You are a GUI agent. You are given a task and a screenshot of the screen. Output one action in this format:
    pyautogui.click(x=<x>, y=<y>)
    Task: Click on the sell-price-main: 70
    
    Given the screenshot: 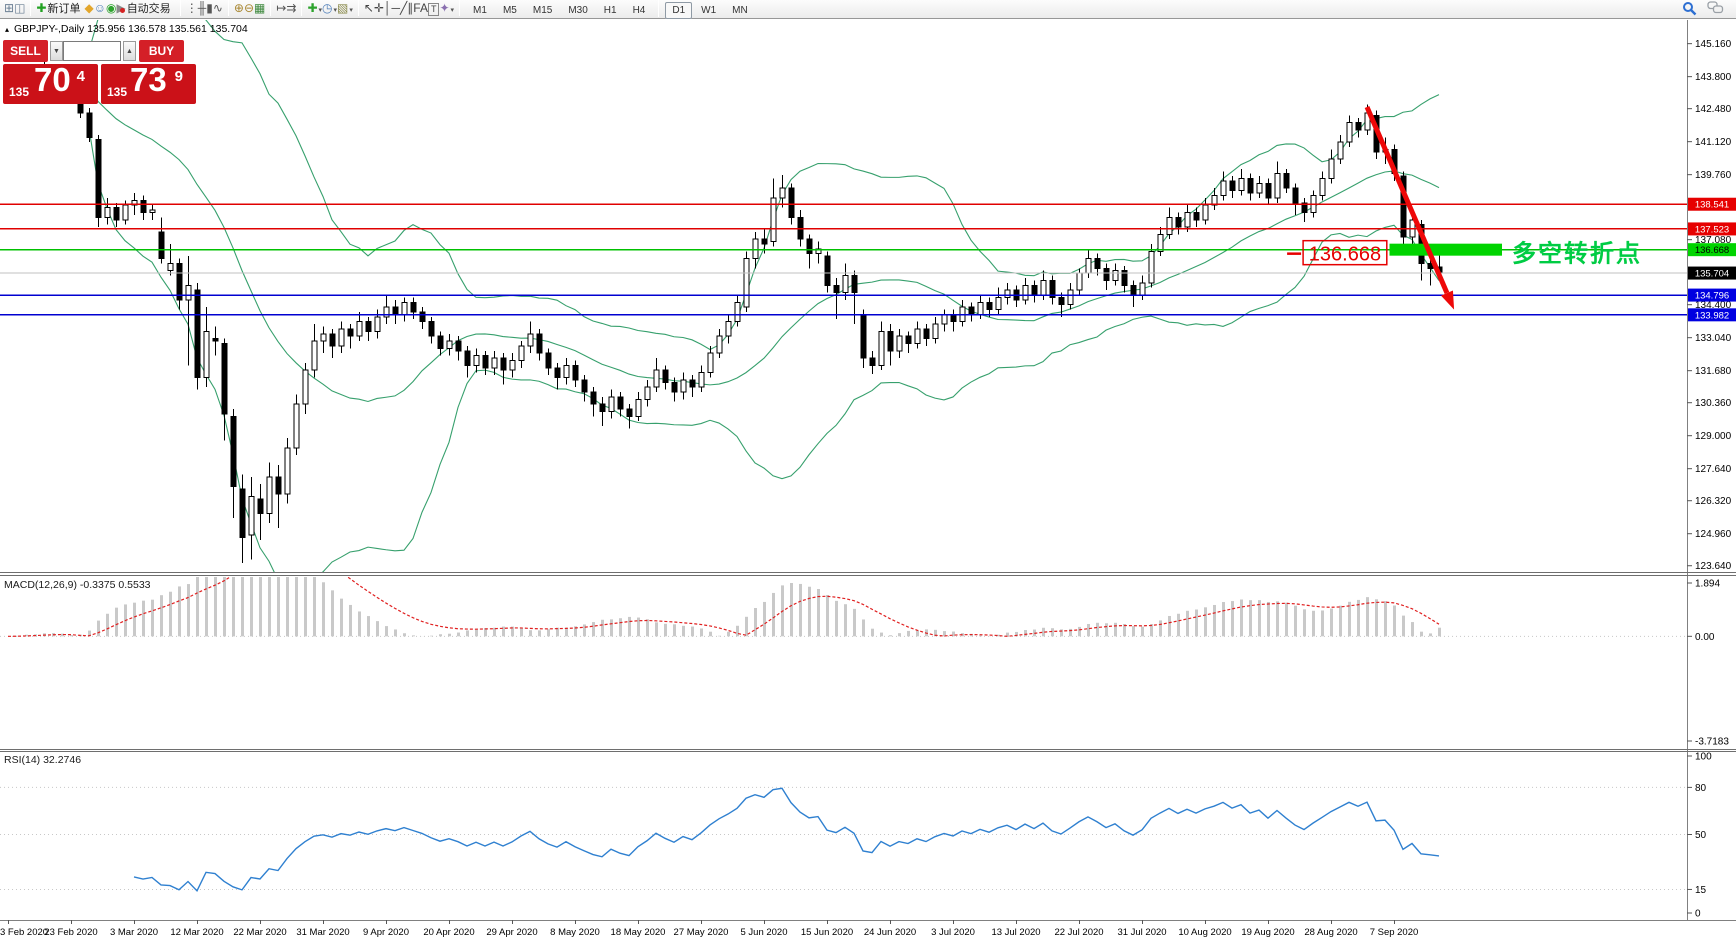 What is the action you would take?
    pyautogui.click(x=52, y=79)
    